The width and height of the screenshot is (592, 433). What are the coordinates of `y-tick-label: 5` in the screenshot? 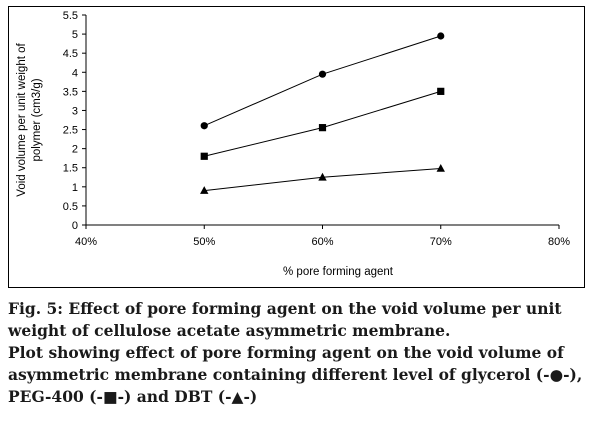 It's located at (75, 35).